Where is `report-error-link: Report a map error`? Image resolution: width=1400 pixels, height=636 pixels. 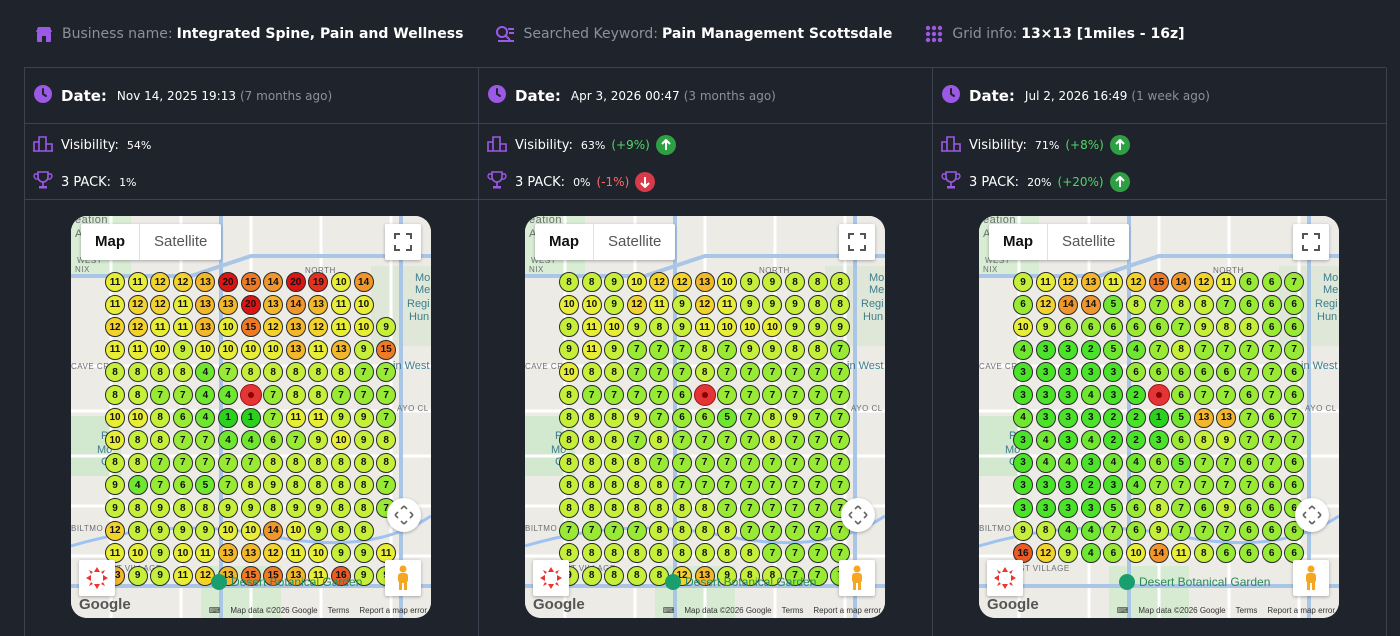
report-error-link: Report a map error is located at coordinates (393, 610).